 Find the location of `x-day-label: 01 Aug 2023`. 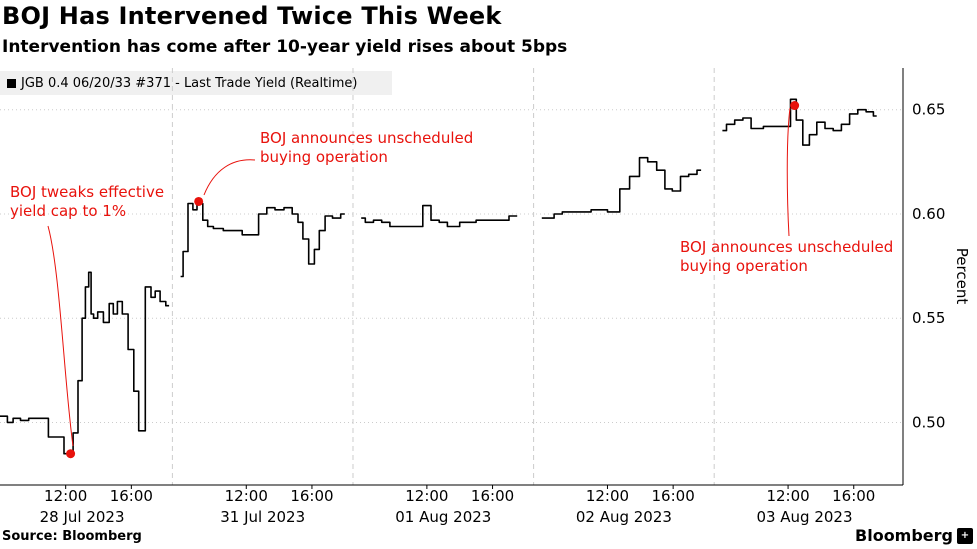

x-day-label: 01 Aug 2023 is located at coordinates (443, 517).